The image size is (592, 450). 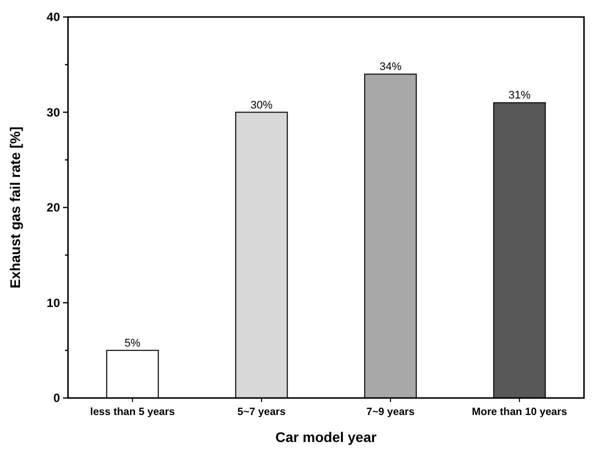 I want to click on y-tick-label: 10, so click(x=53, y=303).